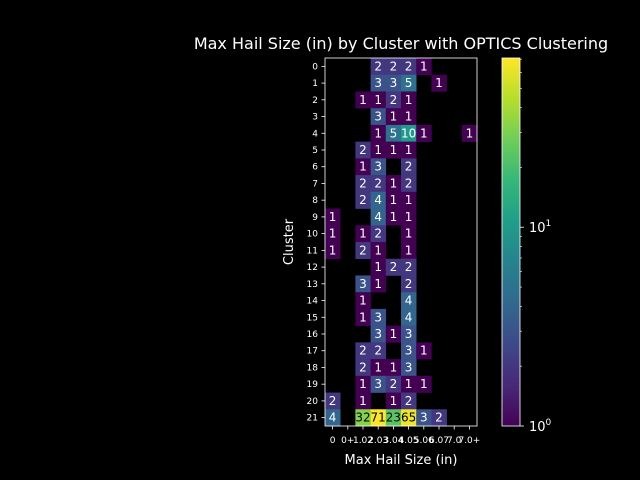 This screenshot has width=640, height=480. Describe the element at coordinates (312, 352) in the screenshot. I see `y-tick-label: 17` at that location.